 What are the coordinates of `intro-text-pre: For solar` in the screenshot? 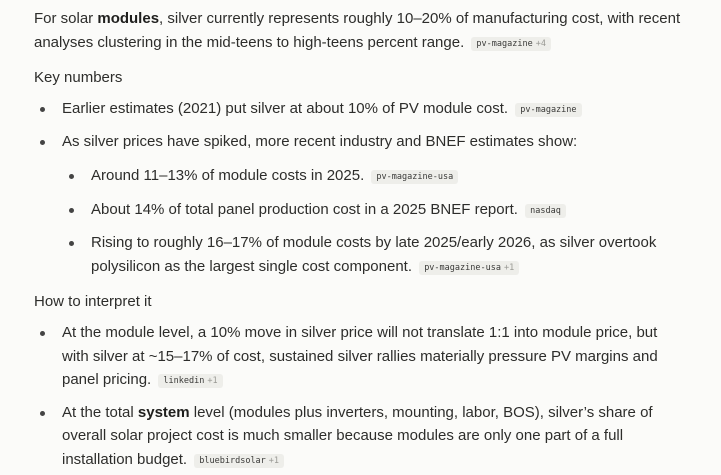 It's located at (66, 18).